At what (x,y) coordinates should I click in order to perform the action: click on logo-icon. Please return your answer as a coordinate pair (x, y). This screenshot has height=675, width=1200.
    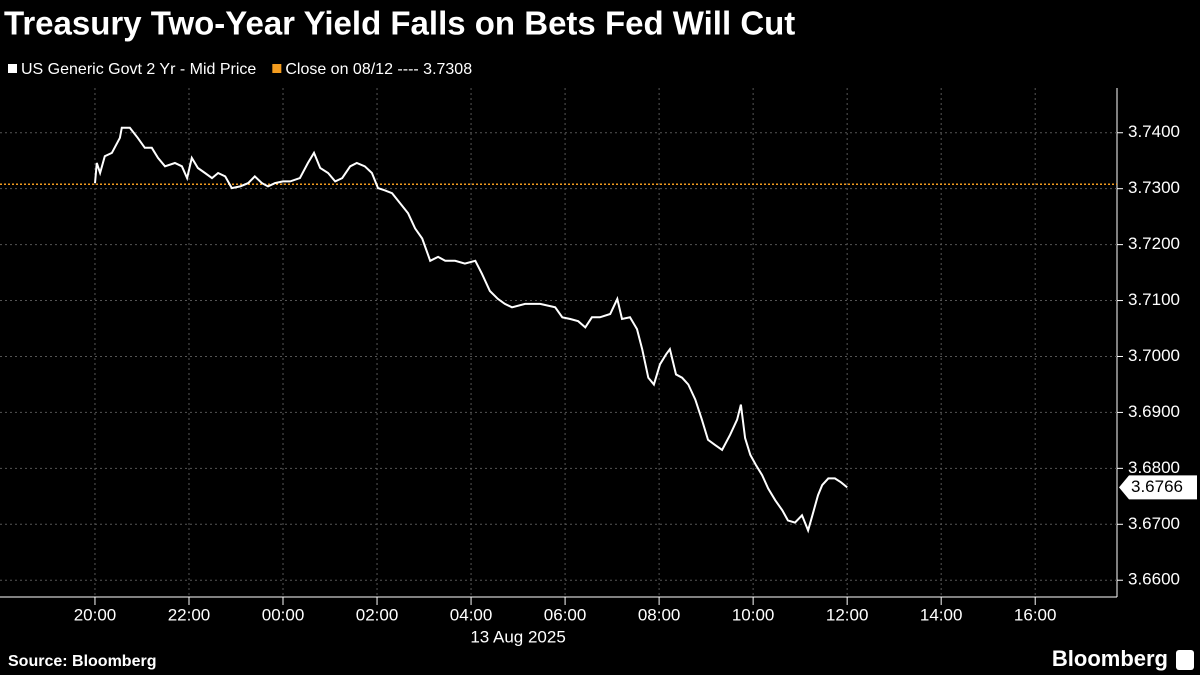
    Looking at the image, I should click on (1185, 660).